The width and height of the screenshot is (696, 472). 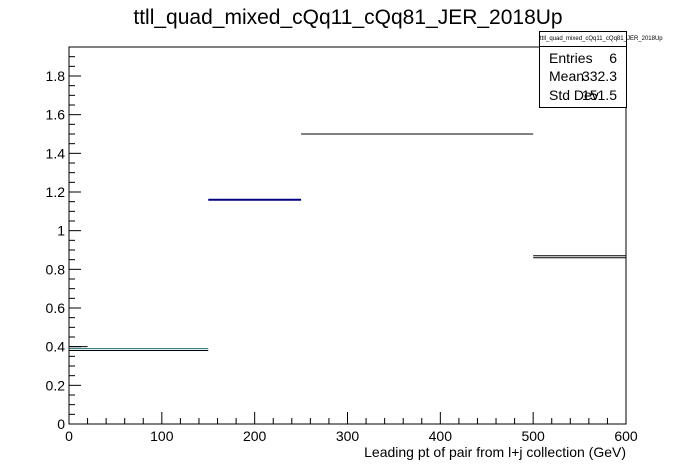 What do you see at coordinates (567, 76) in the screenshot?
I see `stats-label: Mean` at bounding box center [567, 76].